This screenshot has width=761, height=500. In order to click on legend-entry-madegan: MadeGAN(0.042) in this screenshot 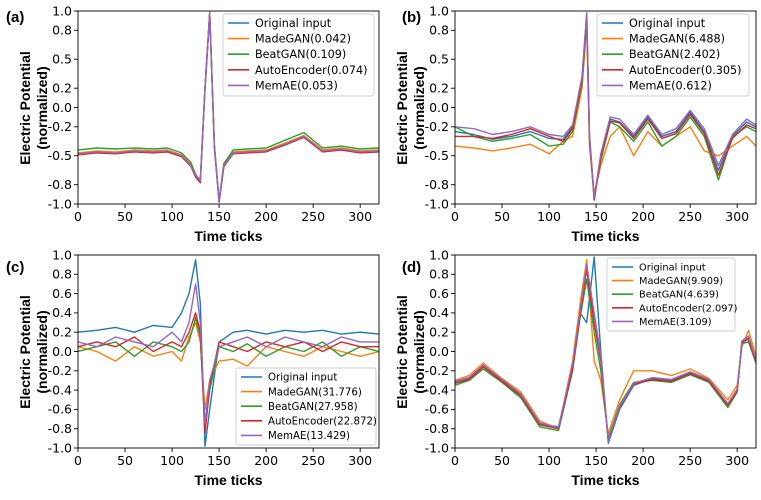, I will do `click(303, 39)`.